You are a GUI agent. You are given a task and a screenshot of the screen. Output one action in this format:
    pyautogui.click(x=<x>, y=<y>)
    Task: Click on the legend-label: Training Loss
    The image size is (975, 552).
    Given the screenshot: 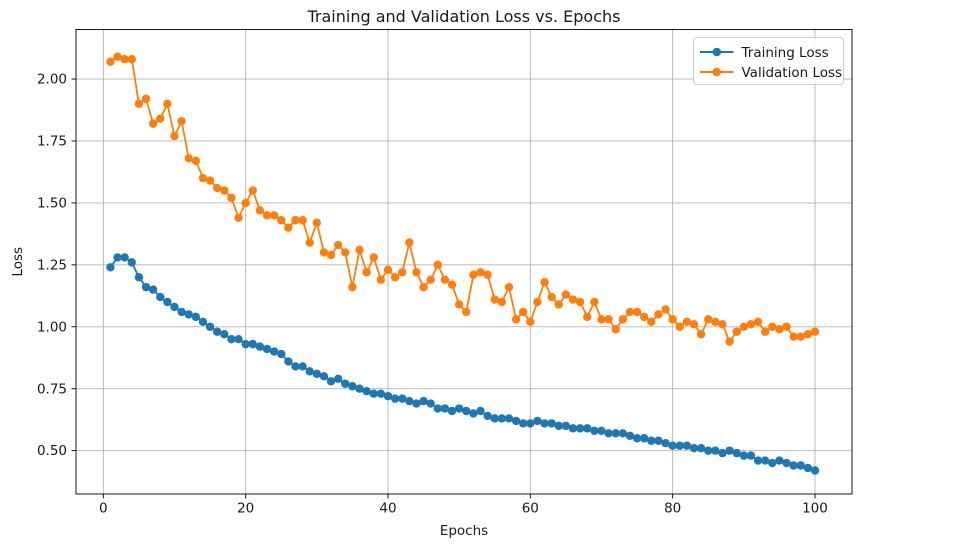 What is the action you would take?
    pyautogui.click(x=785, y=53)
    